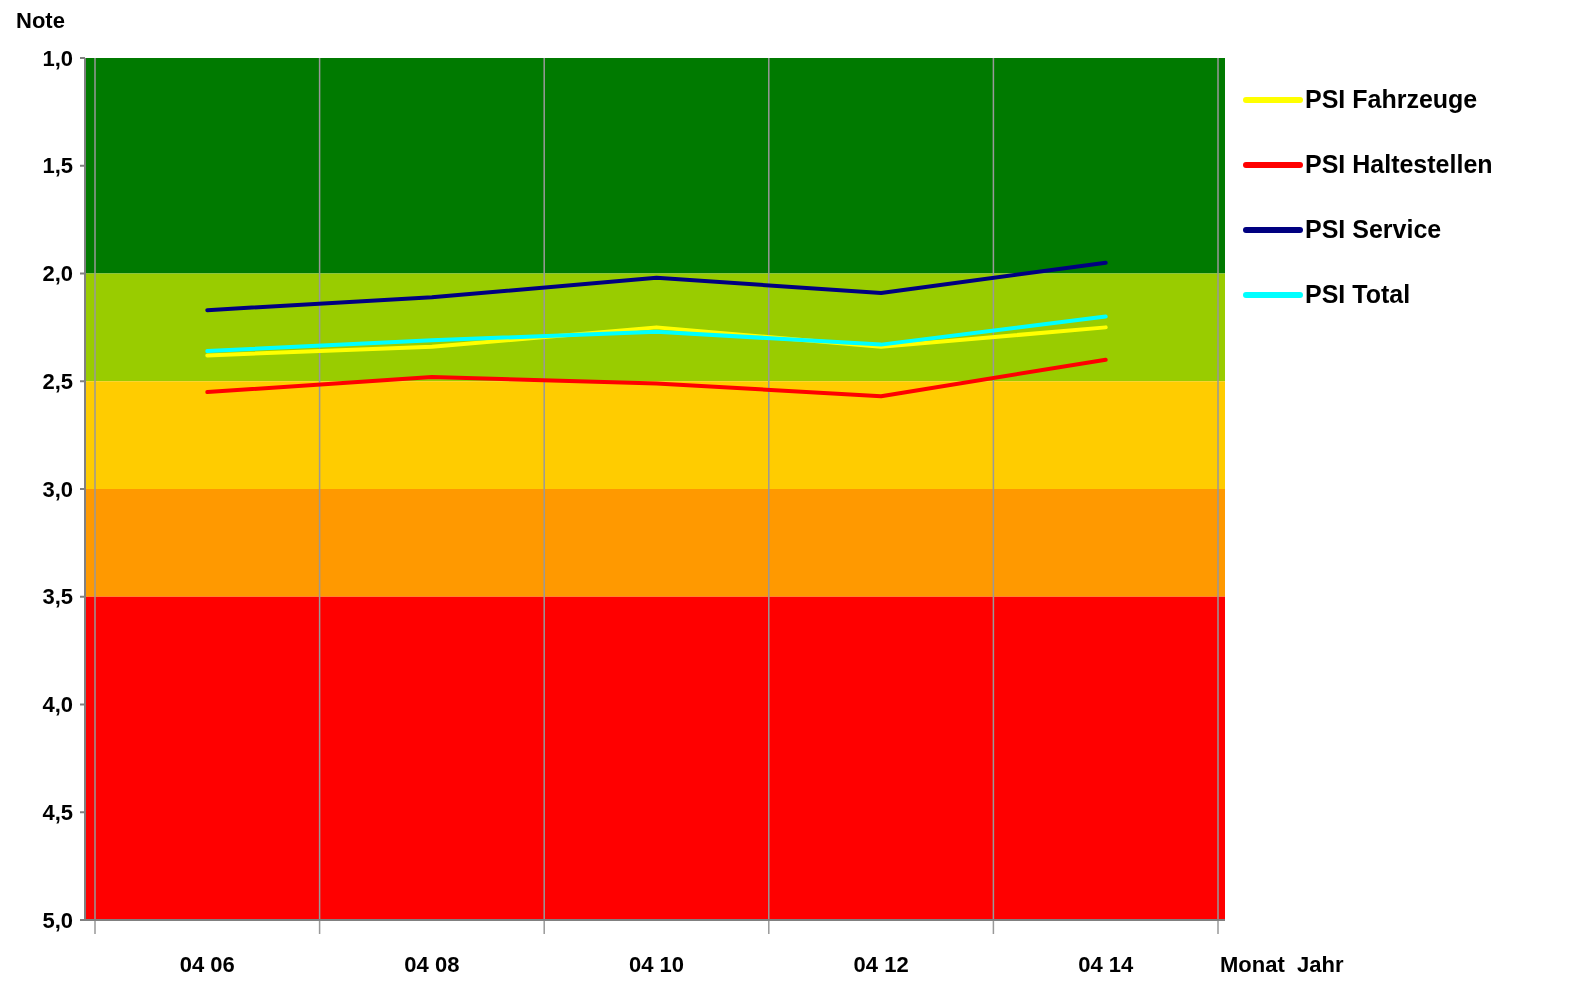 Image resolution: width=1570 pixels, height=982 pixels. Describe the element at coordinates (40, 20) in the screenshot. I see `y-axis-title: Note` at that location.